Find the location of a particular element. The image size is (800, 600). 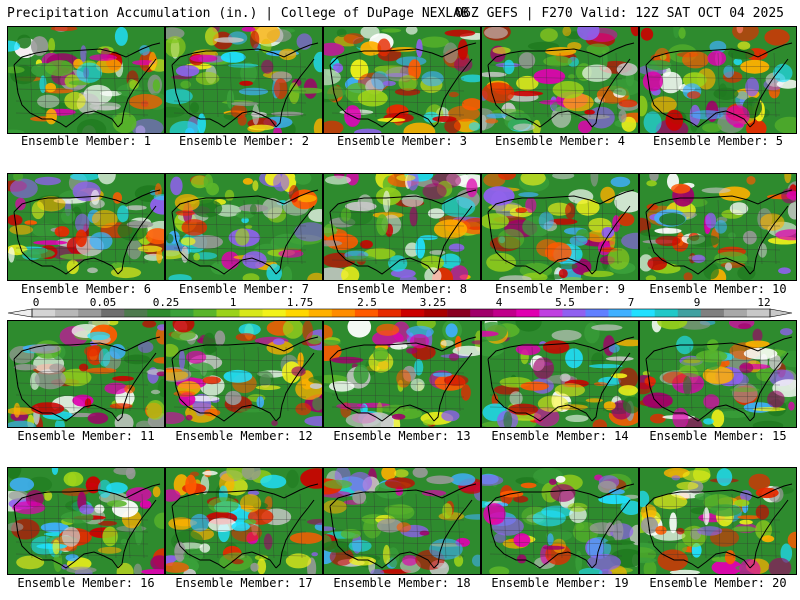

ensemble-member-label: Ensemble Member: 1 is located at coordinates (86, 141).